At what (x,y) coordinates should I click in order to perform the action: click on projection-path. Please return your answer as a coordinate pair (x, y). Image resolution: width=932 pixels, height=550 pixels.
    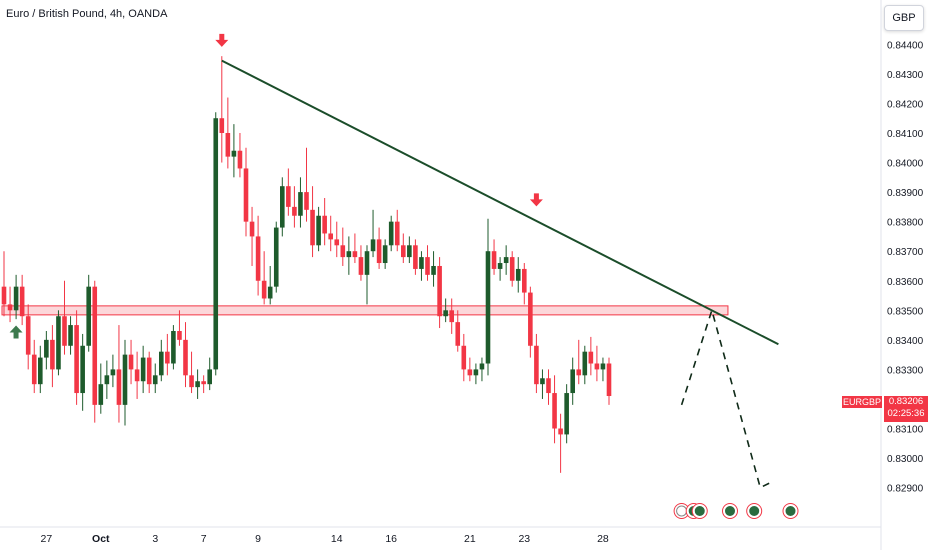
    Looking at the image, I should click on (726, 398).